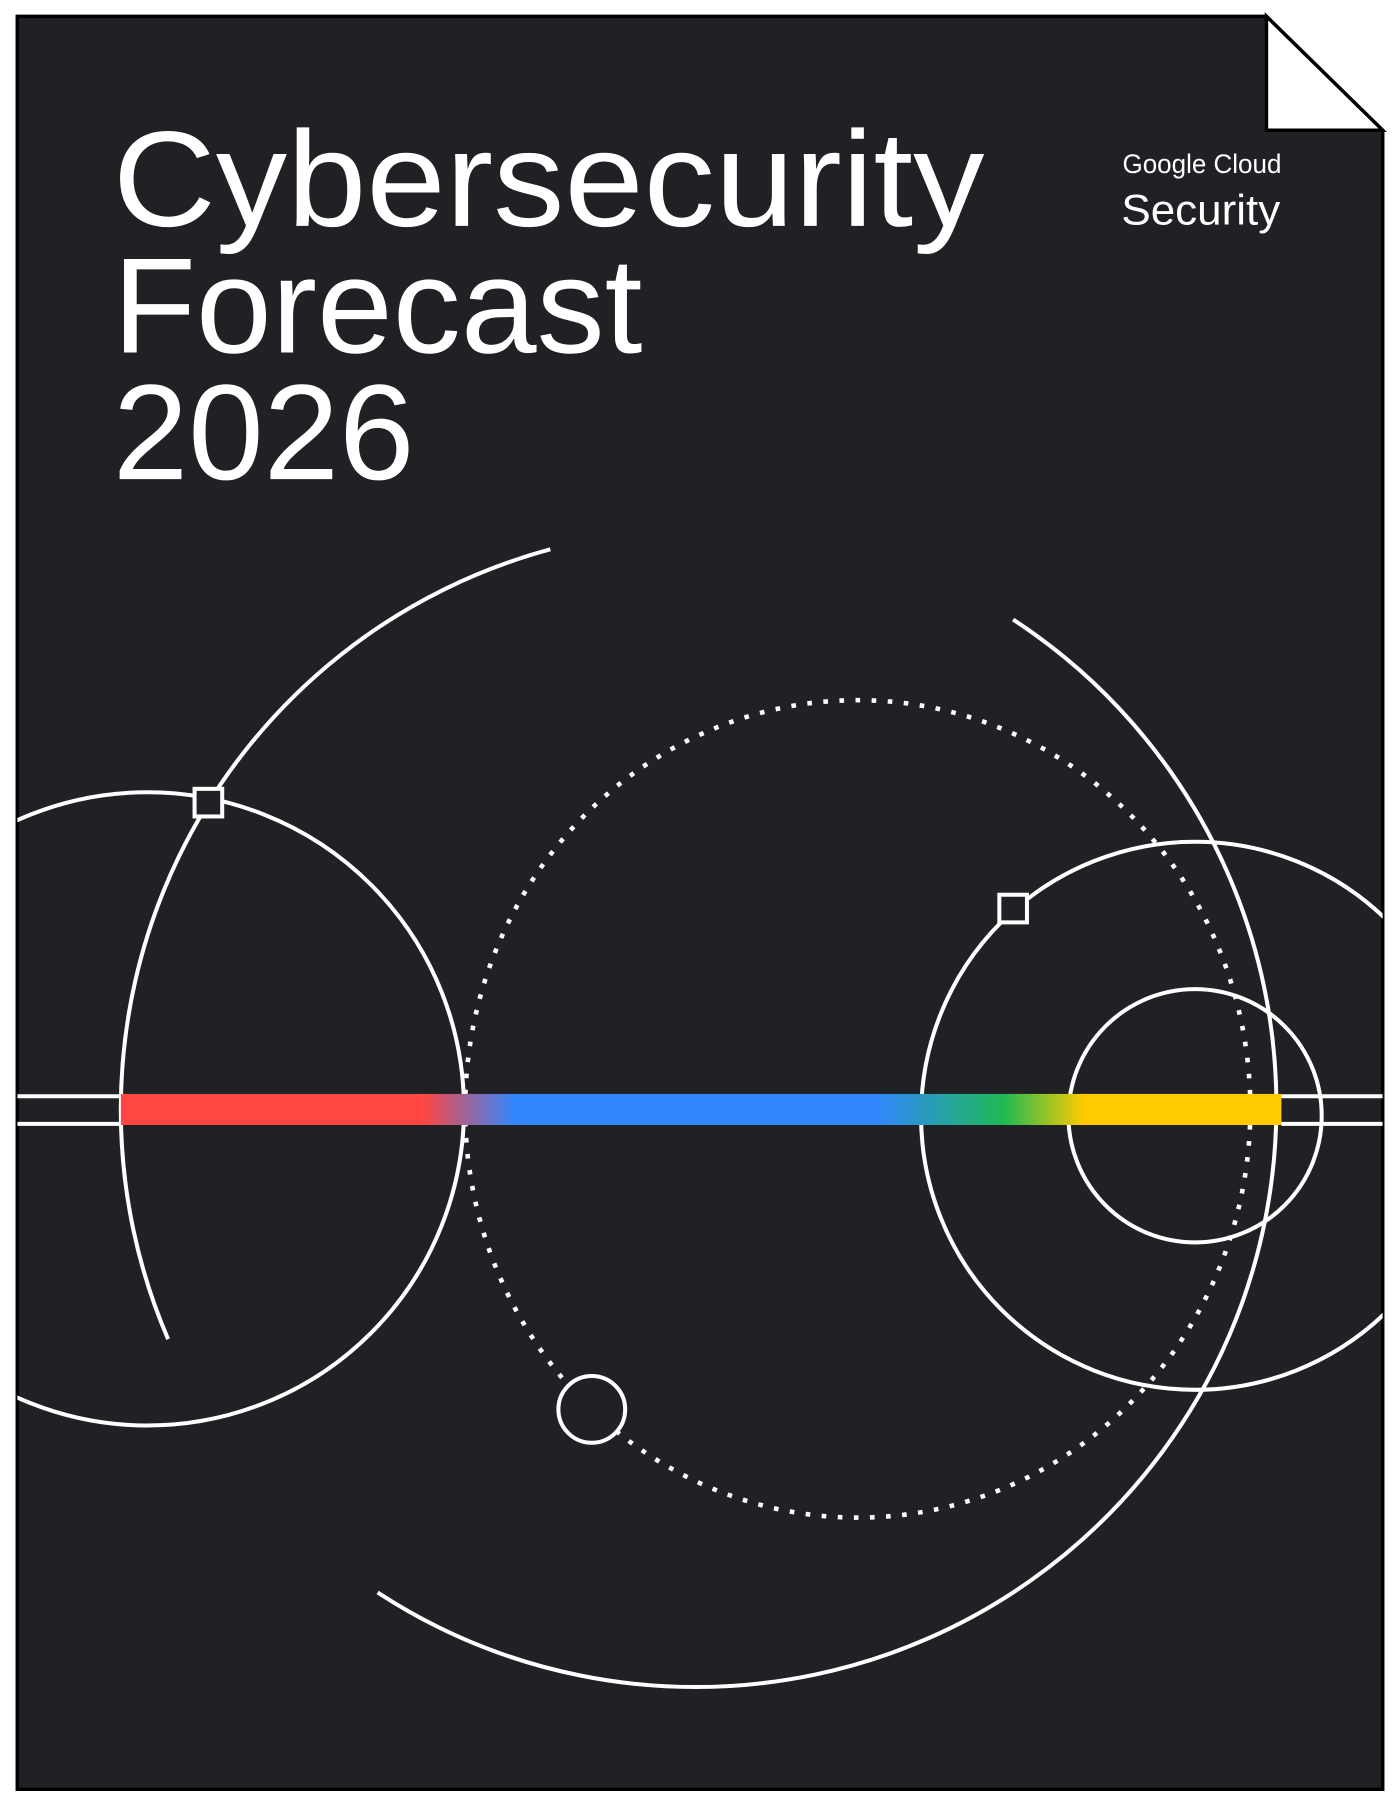 This screenshot has width=1400, height=1801. I want to click on brand-google-cloud: Google Cloud, so click(1202, 164).